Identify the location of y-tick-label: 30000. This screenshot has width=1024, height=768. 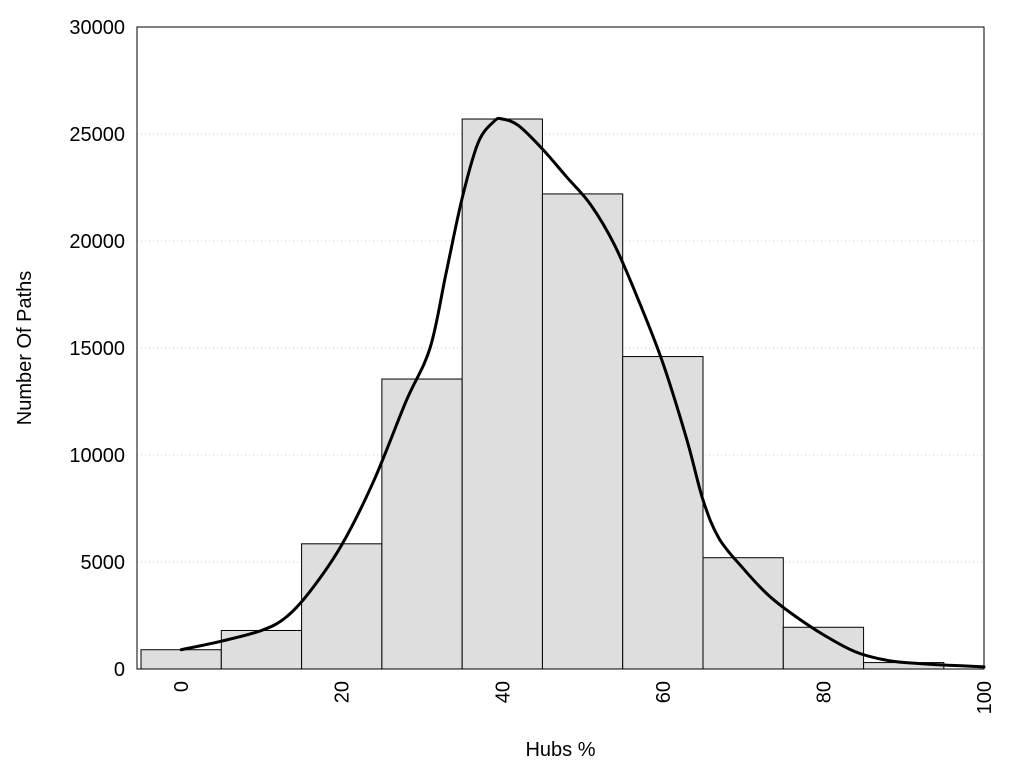
(97, 28).